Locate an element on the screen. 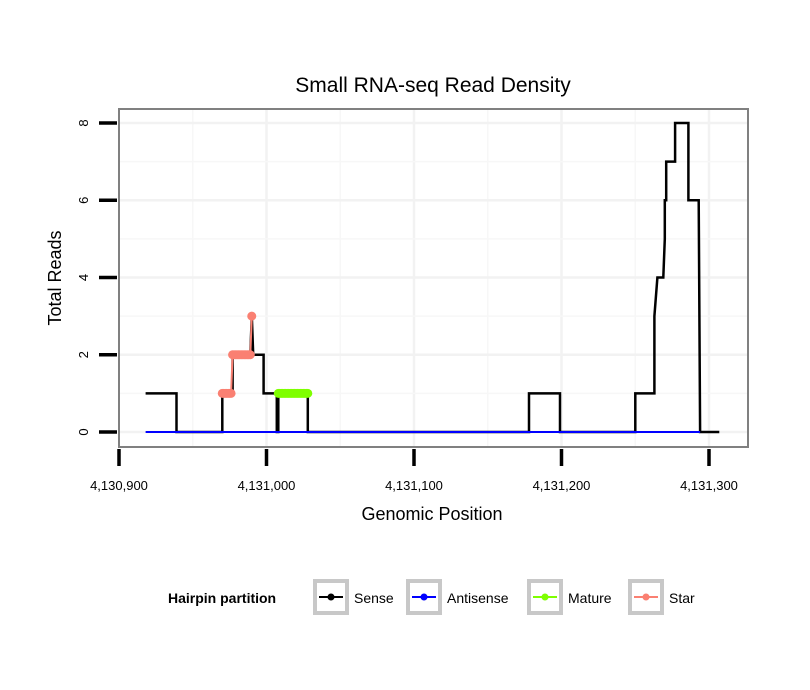 The width and height of the screenshot is (810, 690). x-axis-title: Genomic Position is located at coordinates (431, 514).